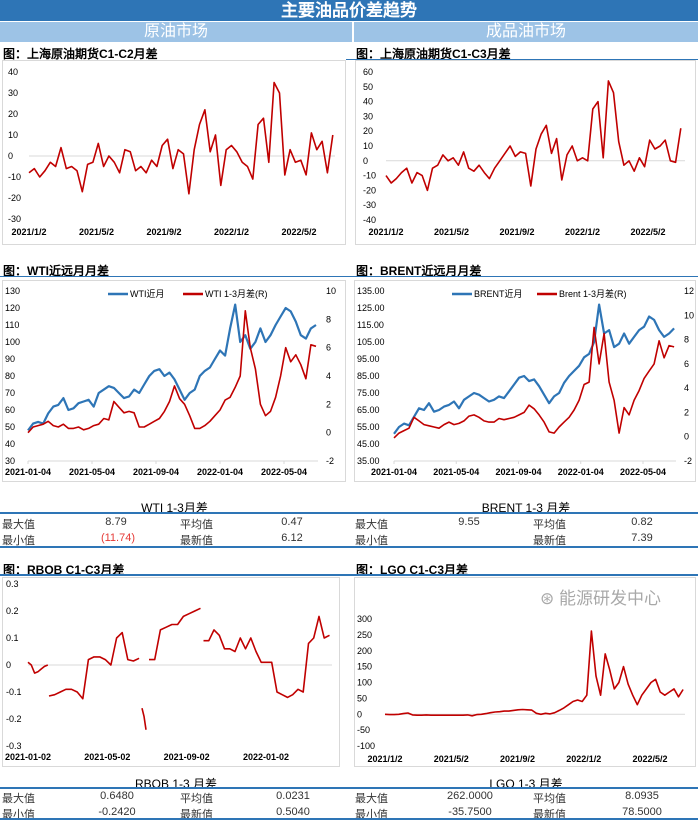  What do you see at coordinates (419, 271) in the screenshot?
I see `chart-title-brent: 图：BRENT近远月月差` at bounding box center [419, 271].